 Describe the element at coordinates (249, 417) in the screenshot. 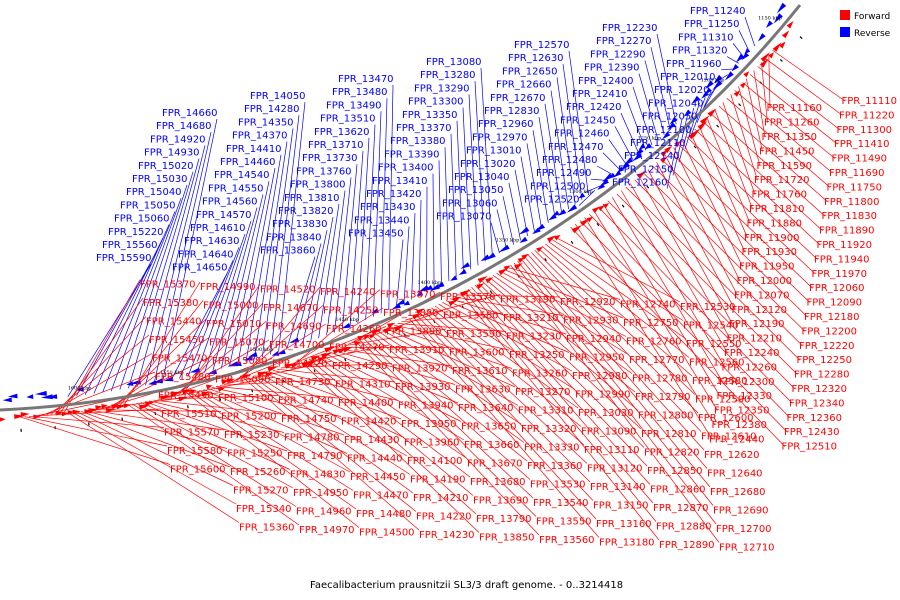

I see `gene-label: FPR_15200` at that location.